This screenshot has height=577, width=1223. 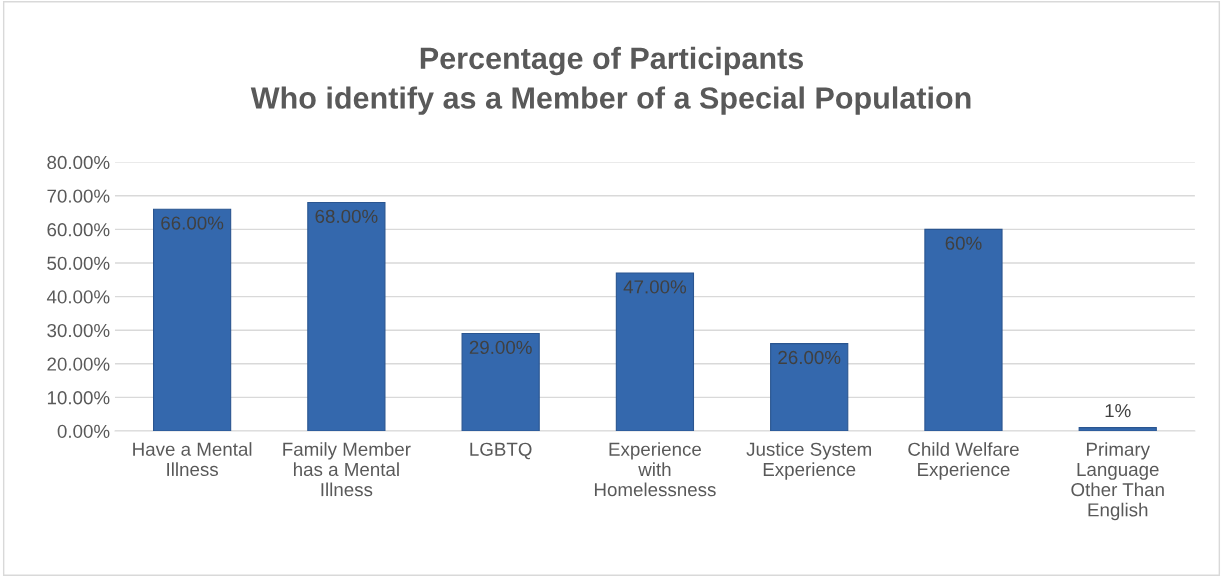 I want to click on data-label: 66.00%, so click(x=192, y=223).